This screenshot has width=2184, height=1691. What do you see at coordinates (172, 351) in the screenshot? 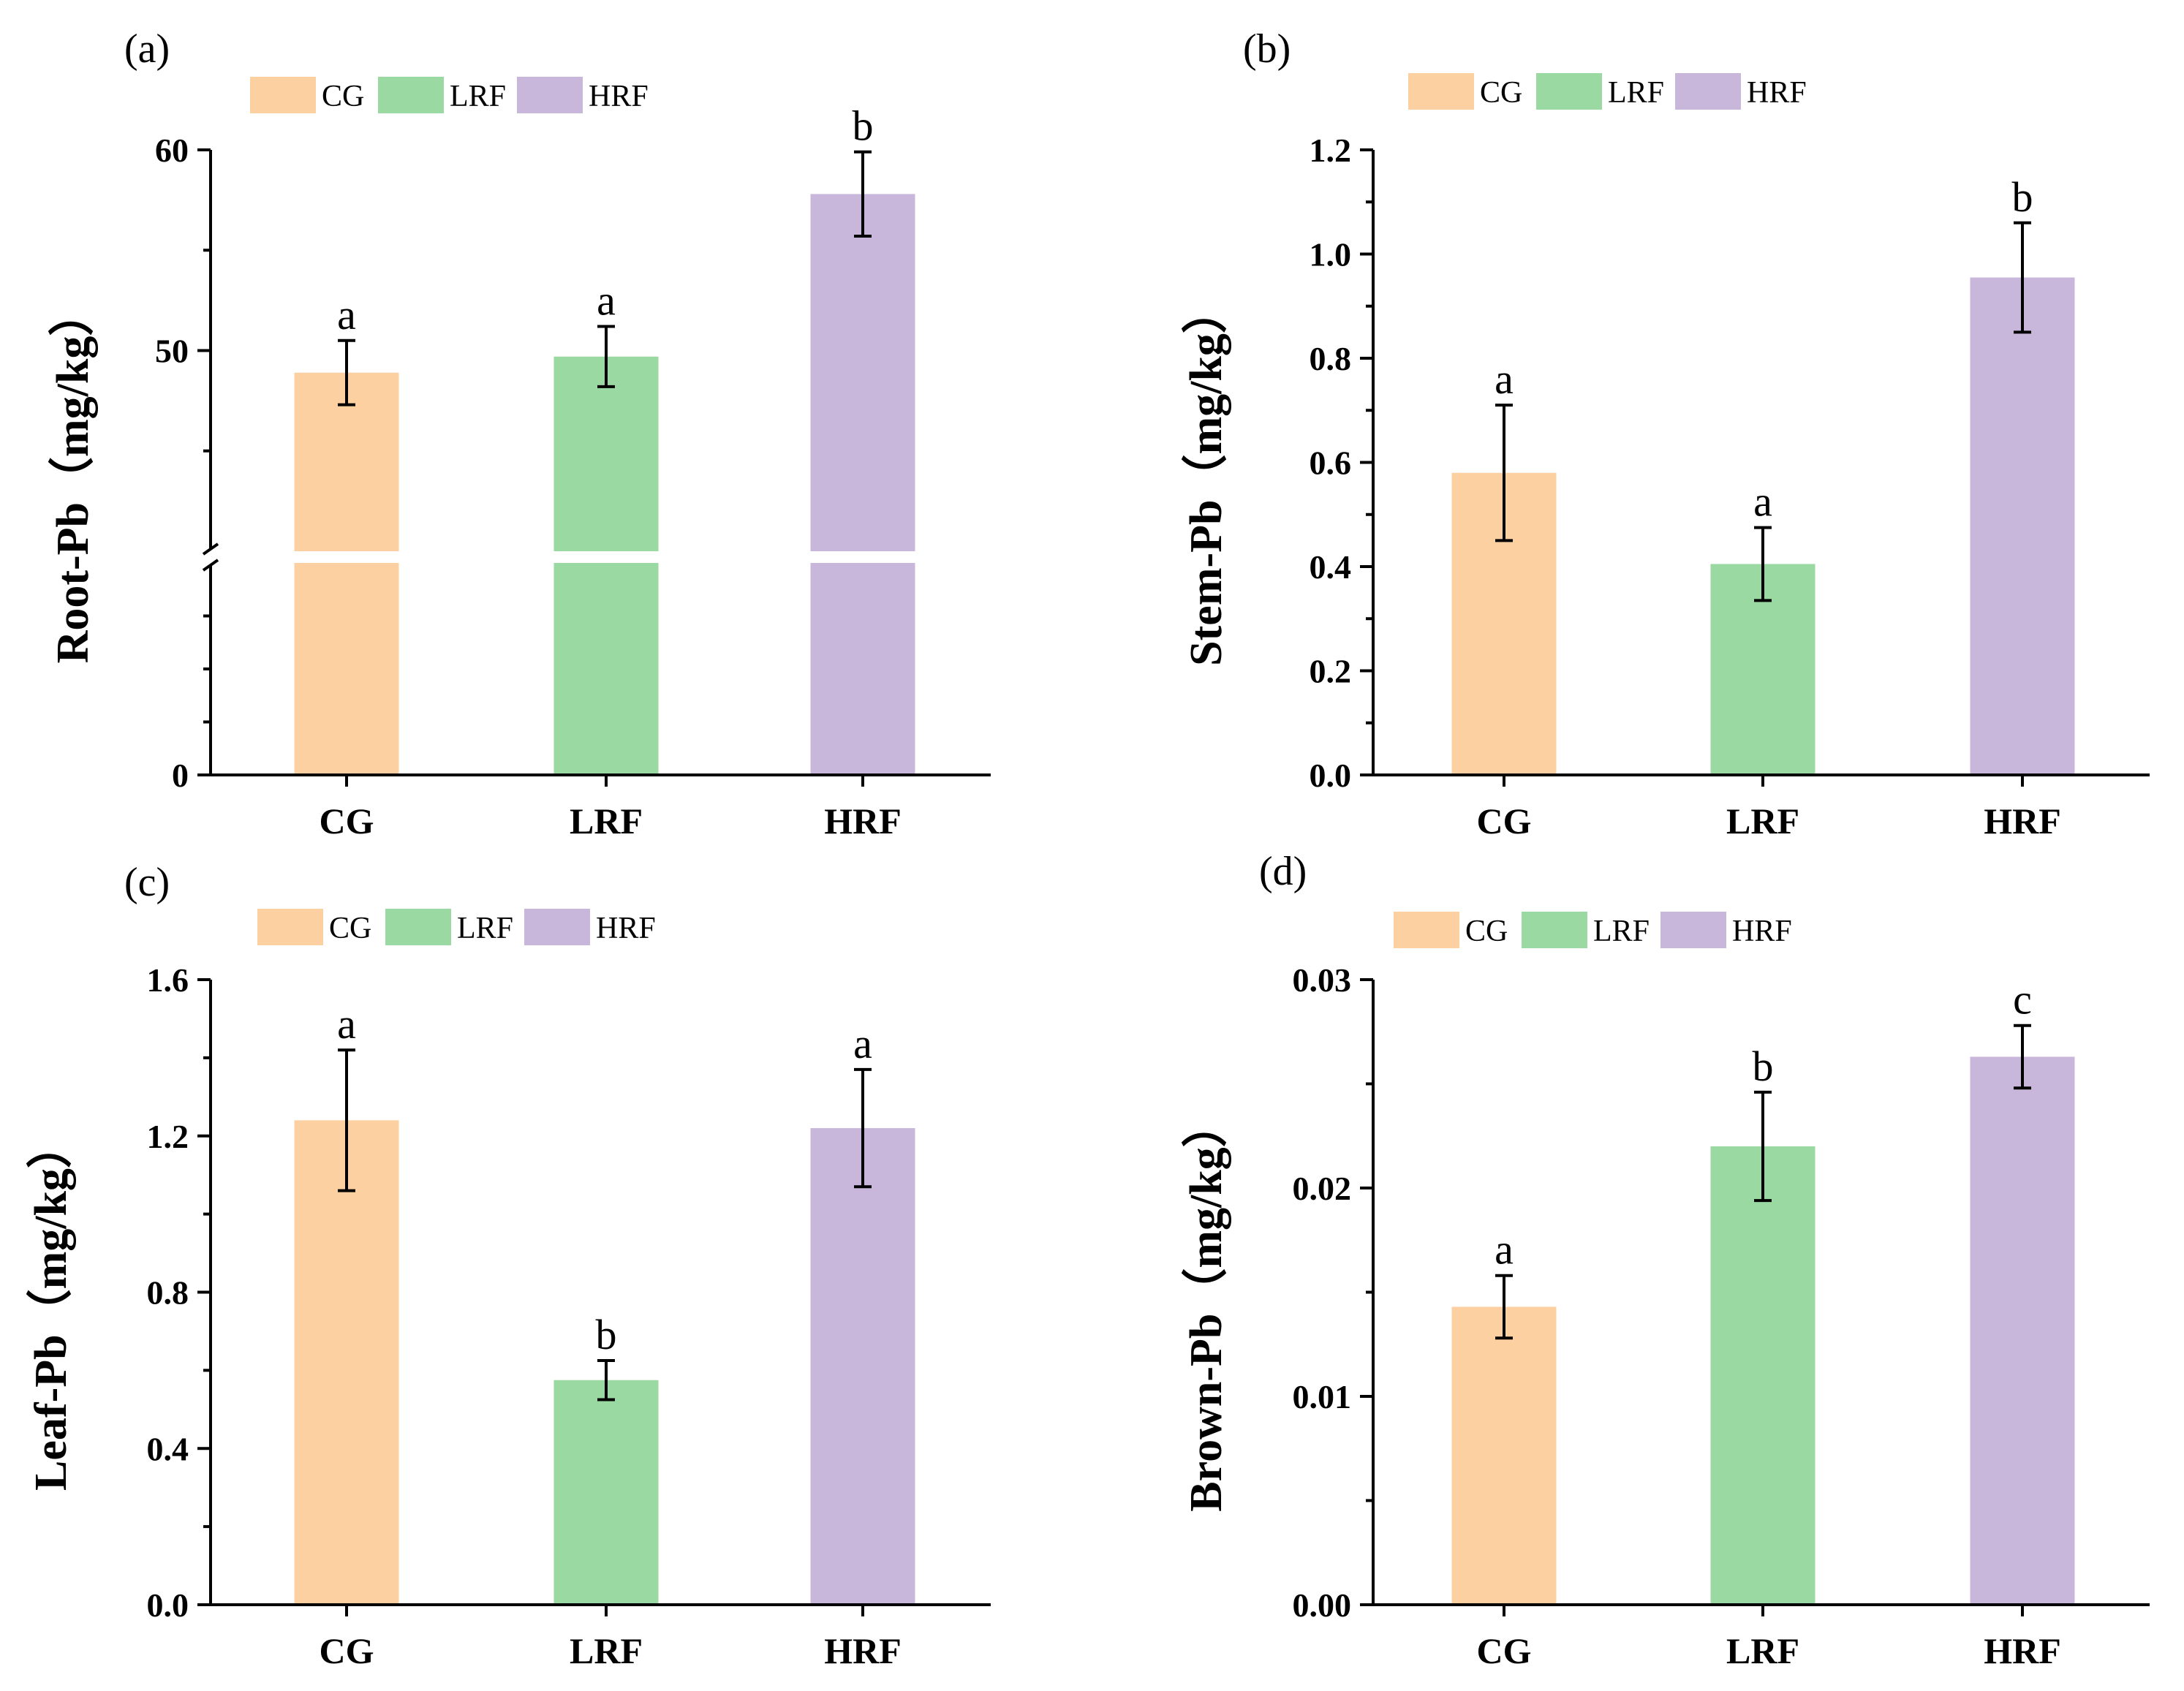
I see `y-tick-label: 50` at bounding box center [172, 351].